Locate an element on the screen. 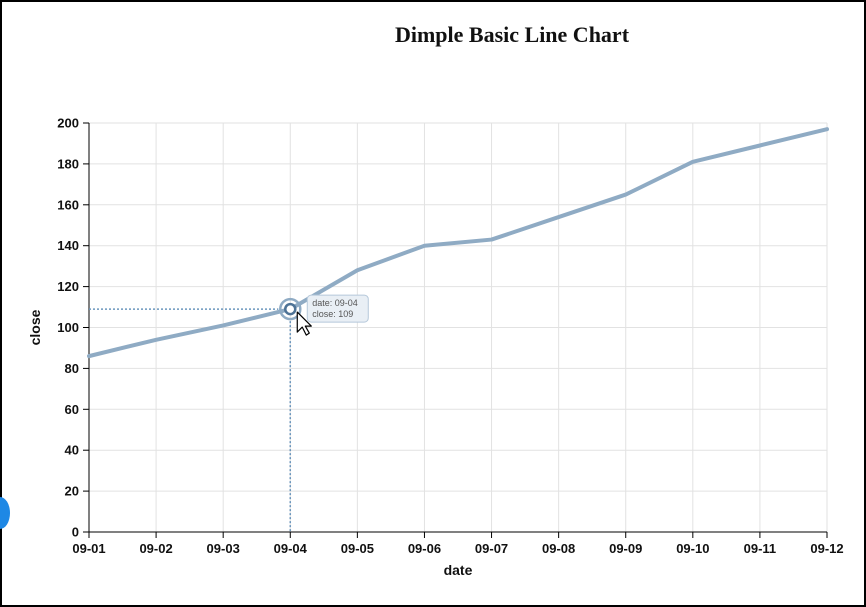 The image size is (866, 607). x-tick-label: 09-03 is located at coordinates (223, 548).